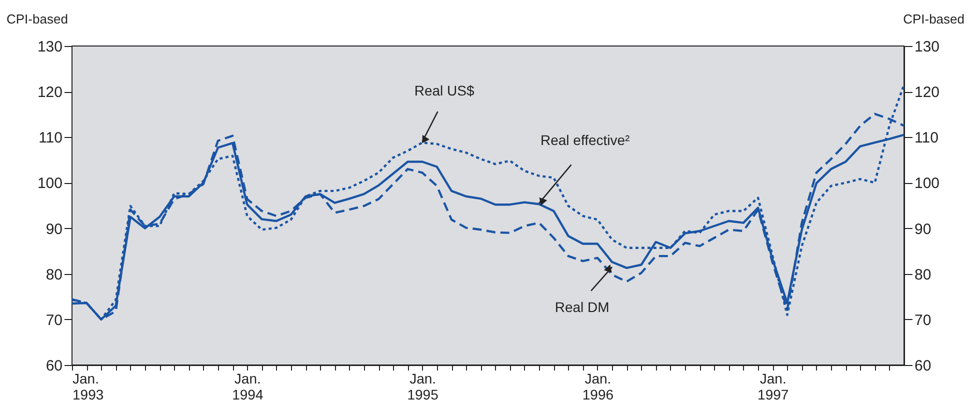 This screenshot has height=409, width=971. Describe the element at coordinates (923, 320) in the screenshot. I see `y2-tick-label: 70` at that location.